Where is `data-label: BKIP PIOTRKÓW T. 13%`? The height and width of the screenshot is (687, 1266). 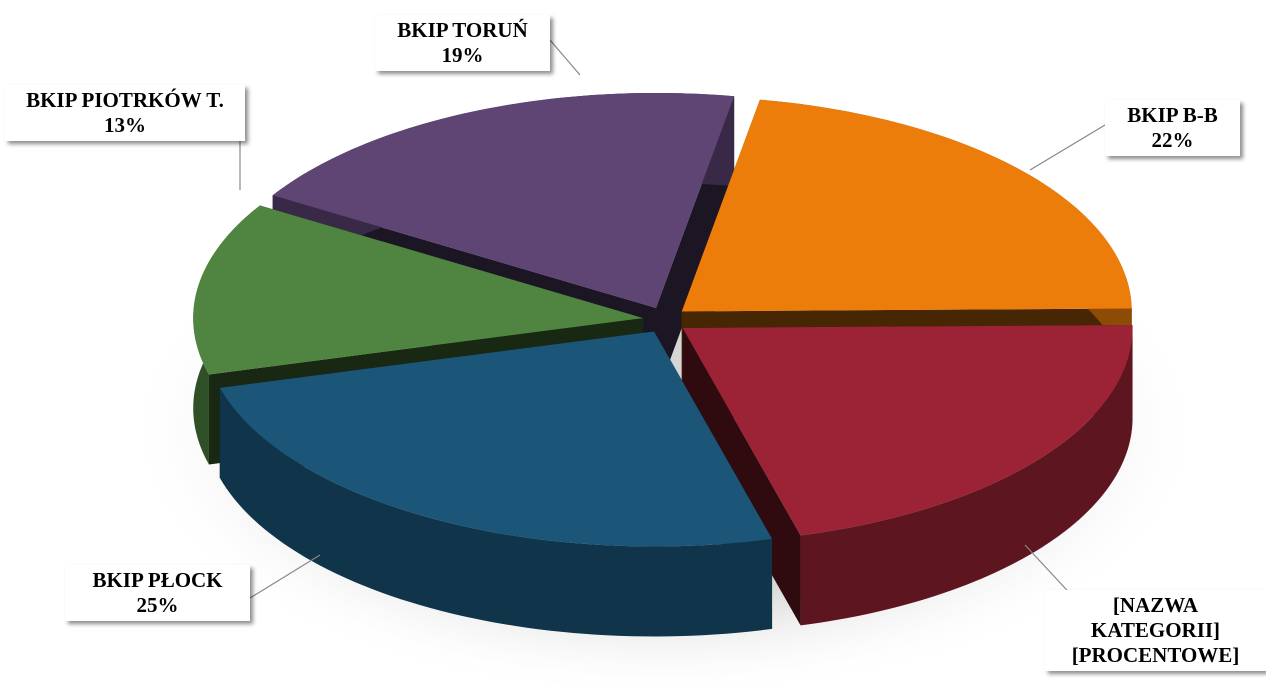
data-label: BKIP PIOTRKÓW T. 13% is located at coordinates (125, 113).